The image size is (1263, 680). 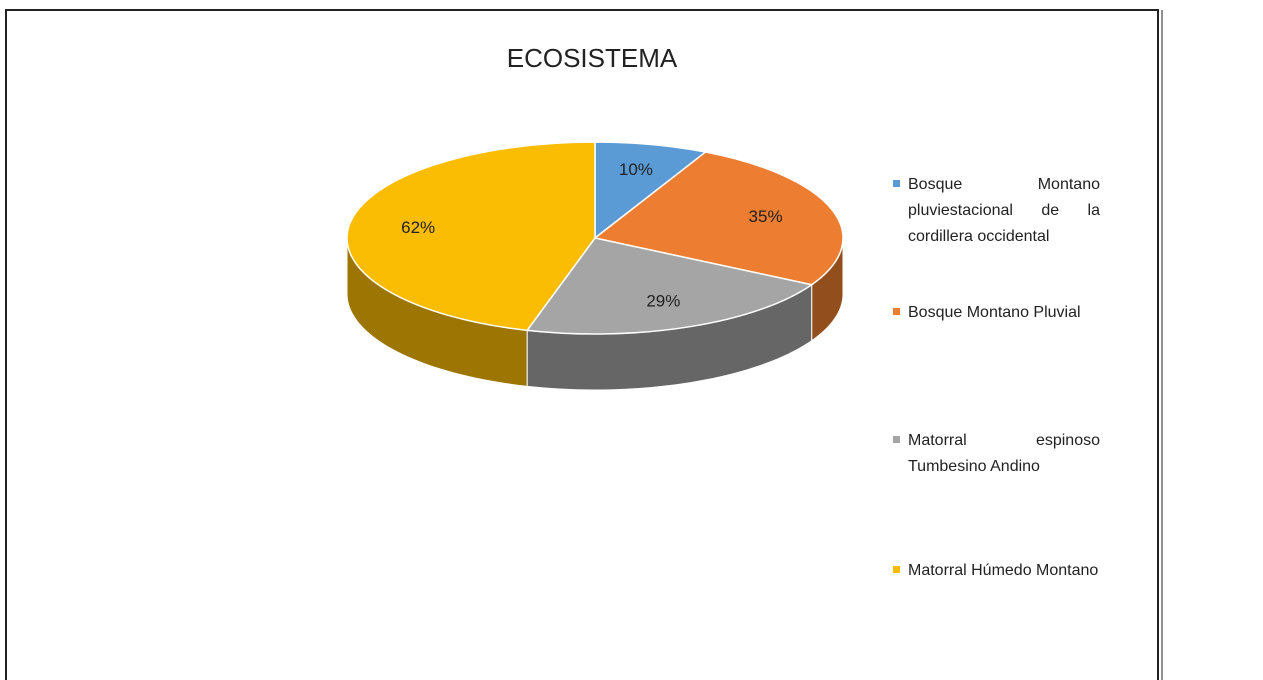 I want to click on data-label: 29%, so click(x=663, y=300).